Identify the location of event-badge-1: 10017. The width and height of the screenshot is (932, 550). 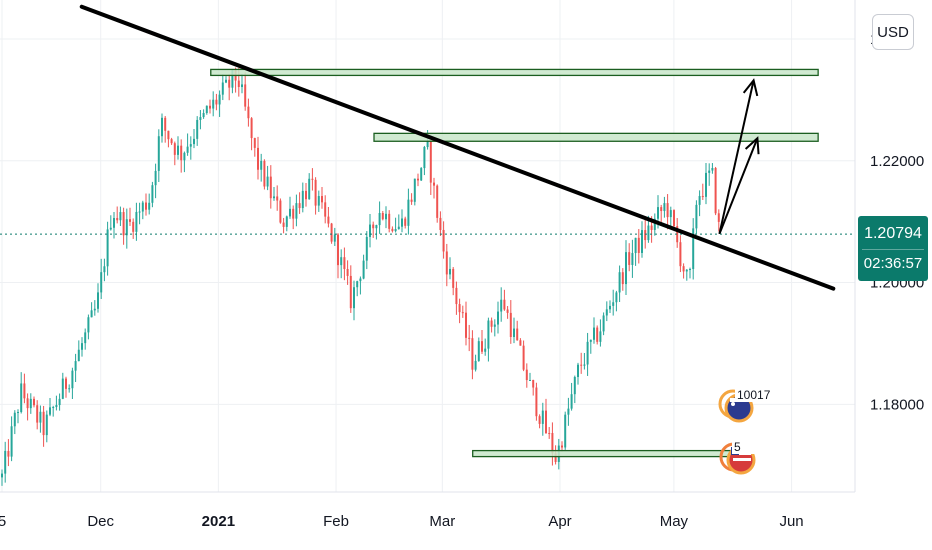
(744, 404).